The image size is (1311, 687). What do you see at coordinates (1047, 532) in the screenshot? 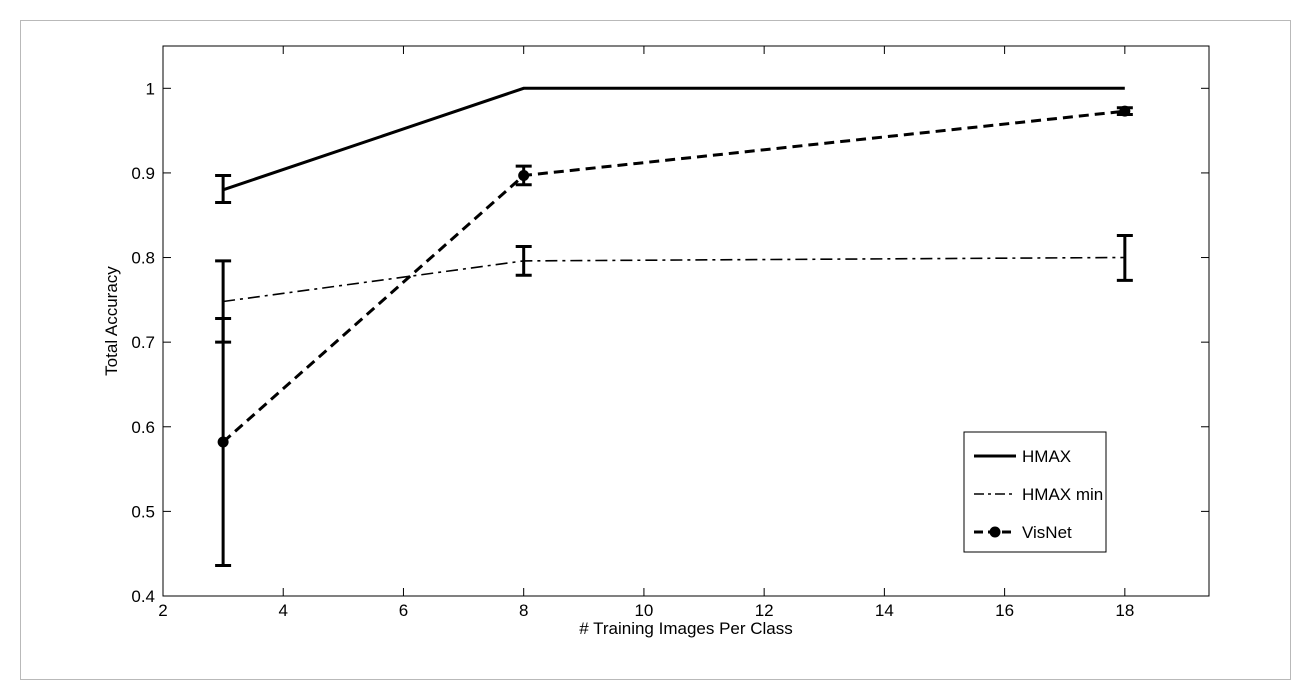
I see `legend-label-visnet: VisNet` at bounding box center [1047, 532].